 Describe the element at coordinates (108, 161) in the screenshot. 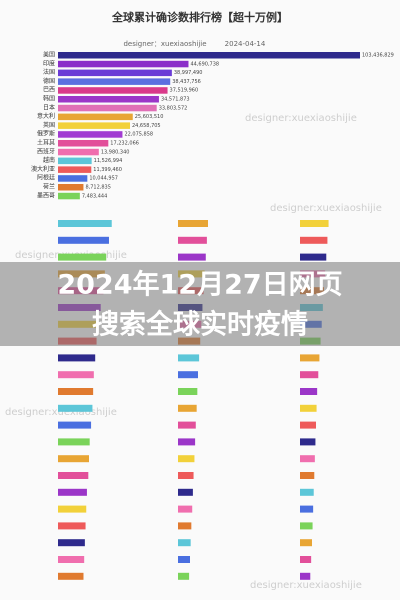

I see `value-label: 11,526,994` at that location.